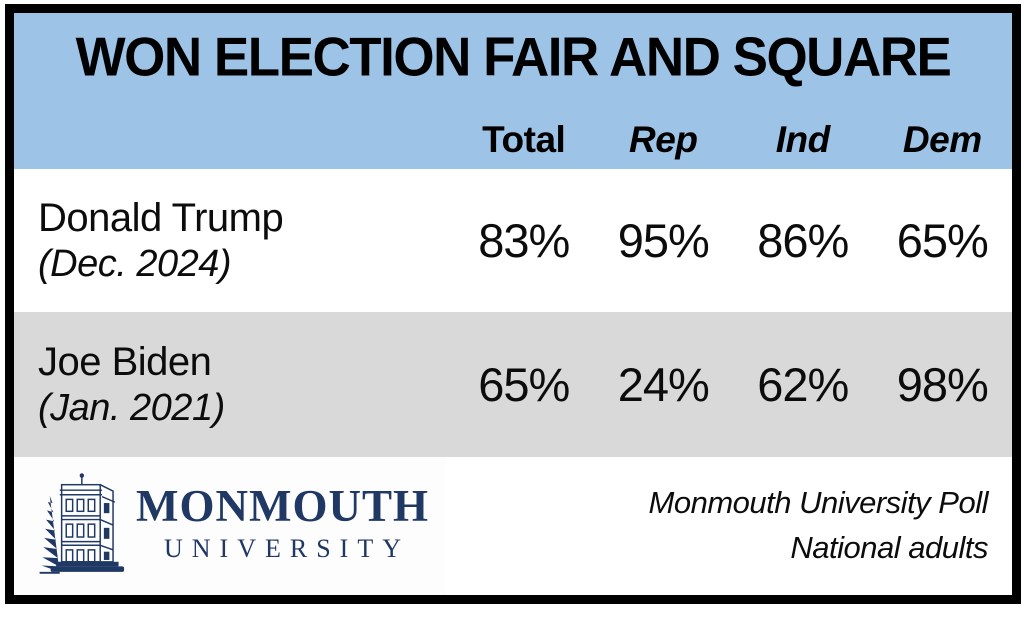  What do you see at coordinates (802, 139) in the screenshot?
I see `column-header-ind: Ind` at bounding box center [802, 139].